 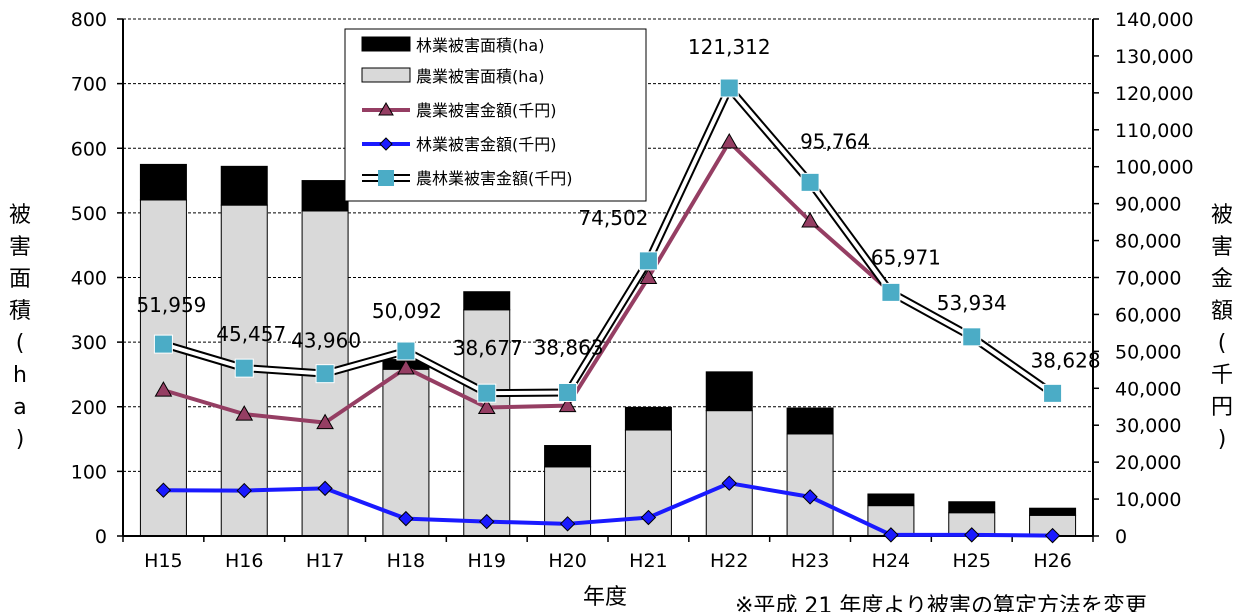 What do you see at coordinates (486, 110) in the screenshot?
I see `legend-label: 農業被害金額(千円)` at bounding box center [486, 110].